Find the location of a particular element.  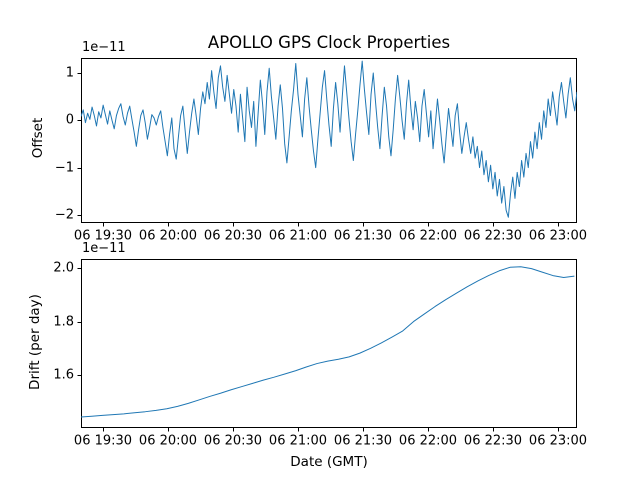

y-tick-label: 0 is located at coordinates (69, 120).